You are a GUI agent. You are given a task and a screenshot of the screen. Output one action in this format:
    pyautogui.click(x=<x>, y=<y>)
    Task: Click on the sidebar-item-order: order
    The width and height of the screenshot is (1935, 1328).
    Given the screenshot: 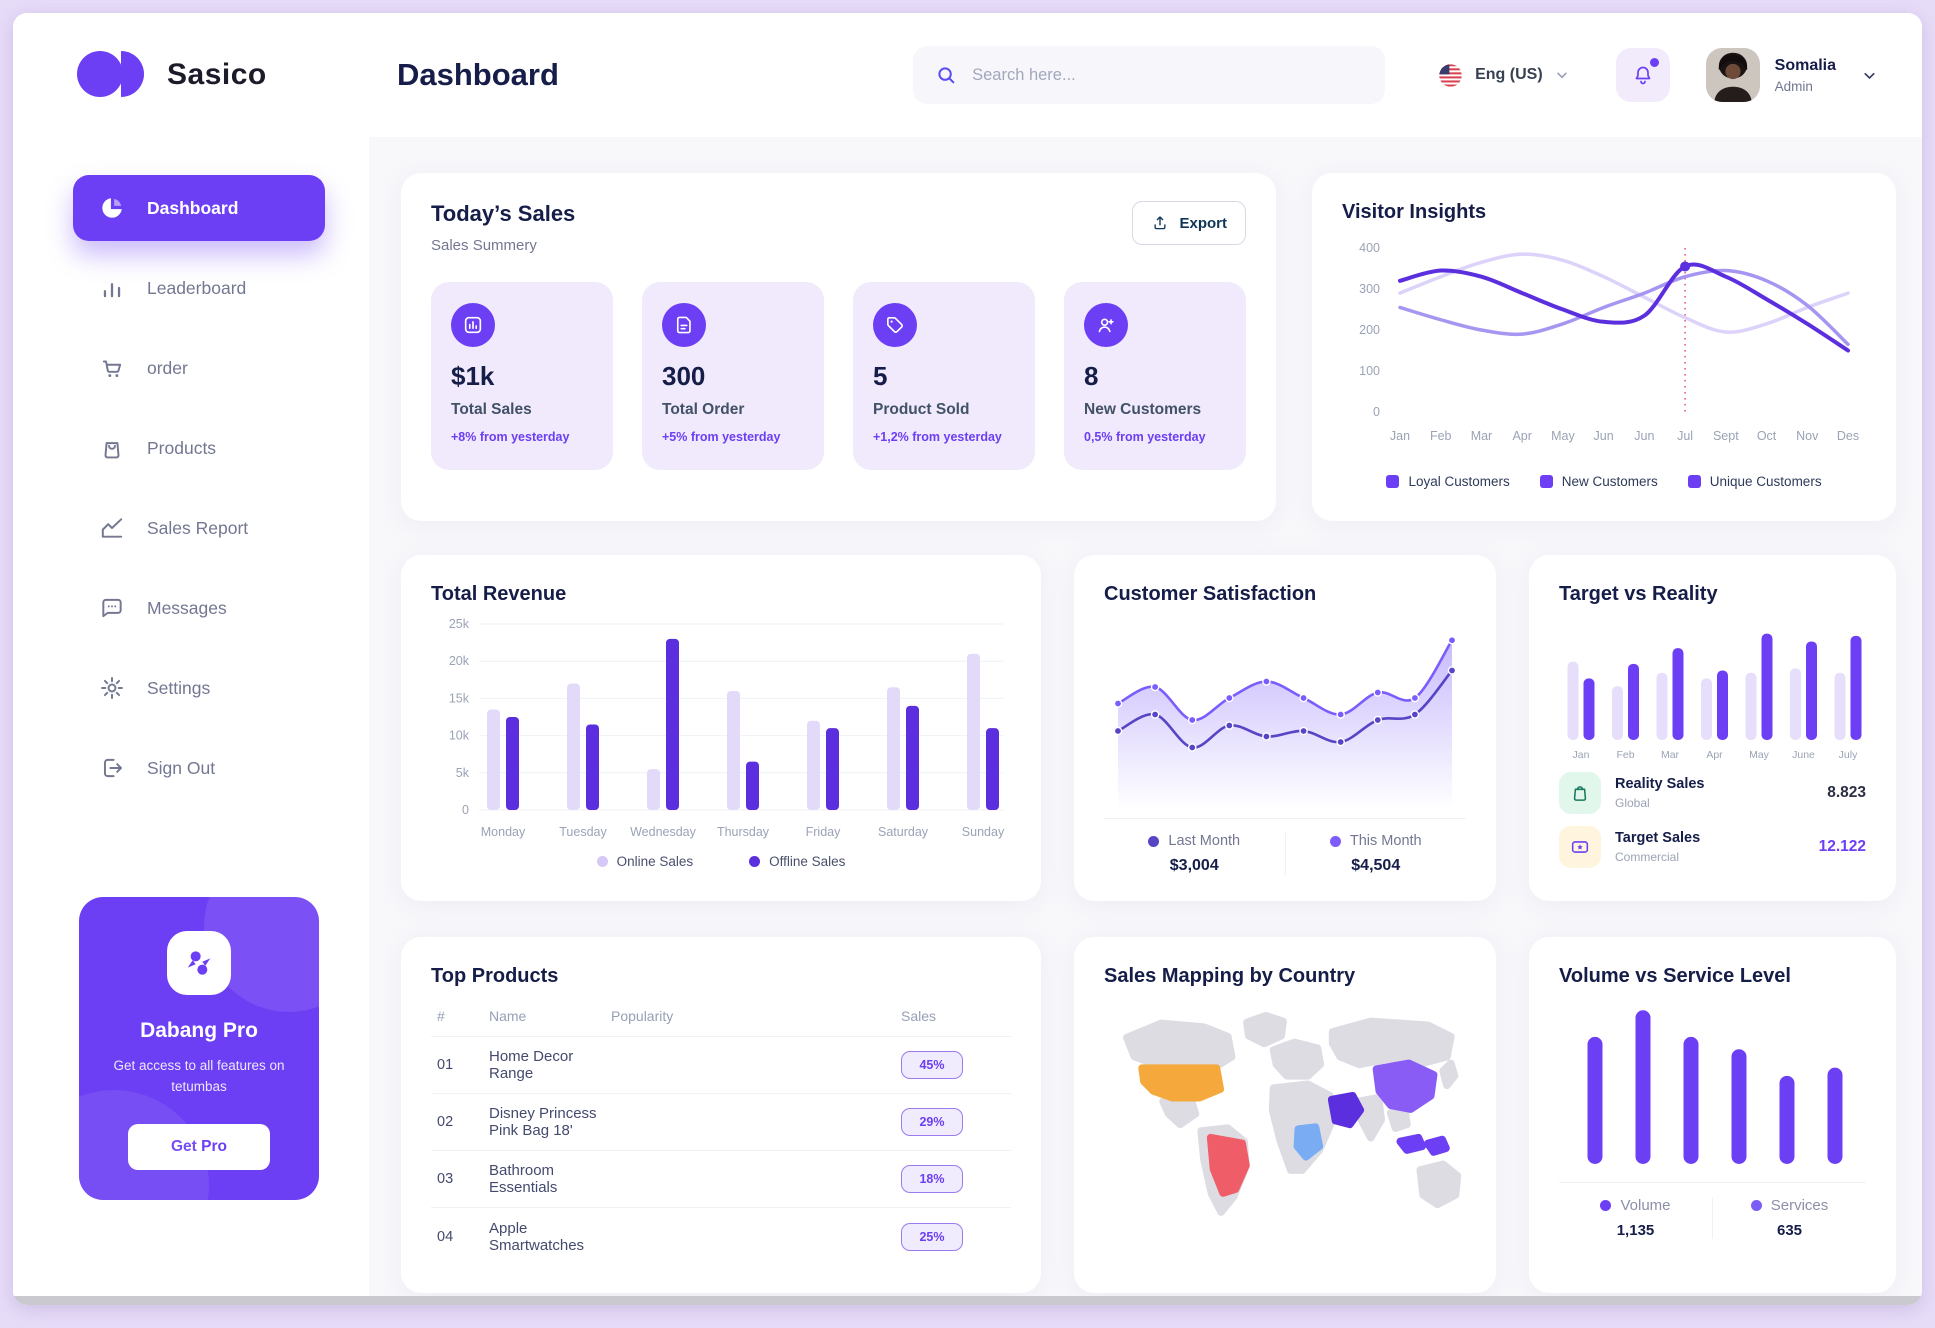 What is the action you would take?
    pyautogui.click(x=199, y=368)
    